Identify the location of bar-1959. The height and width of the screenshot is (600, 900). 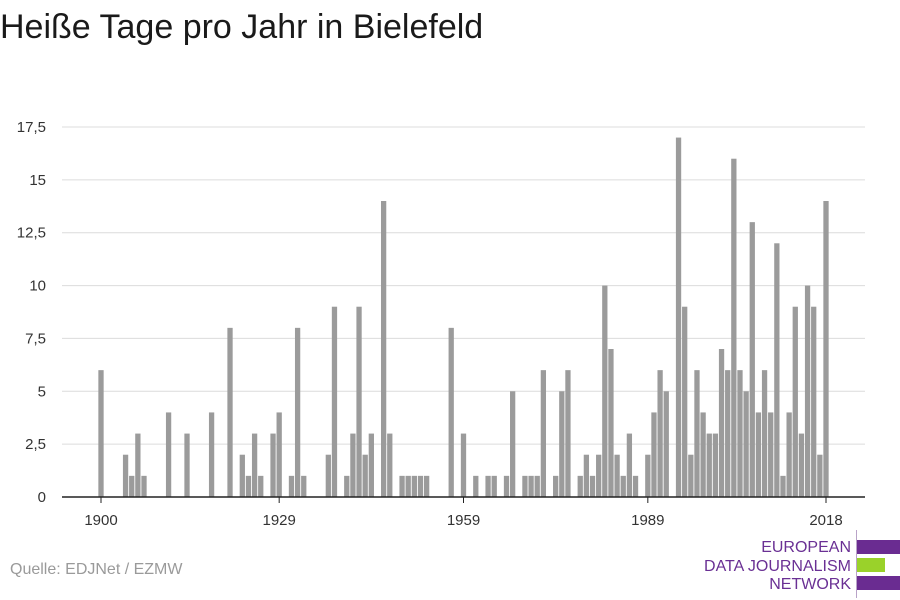
(463, 465).